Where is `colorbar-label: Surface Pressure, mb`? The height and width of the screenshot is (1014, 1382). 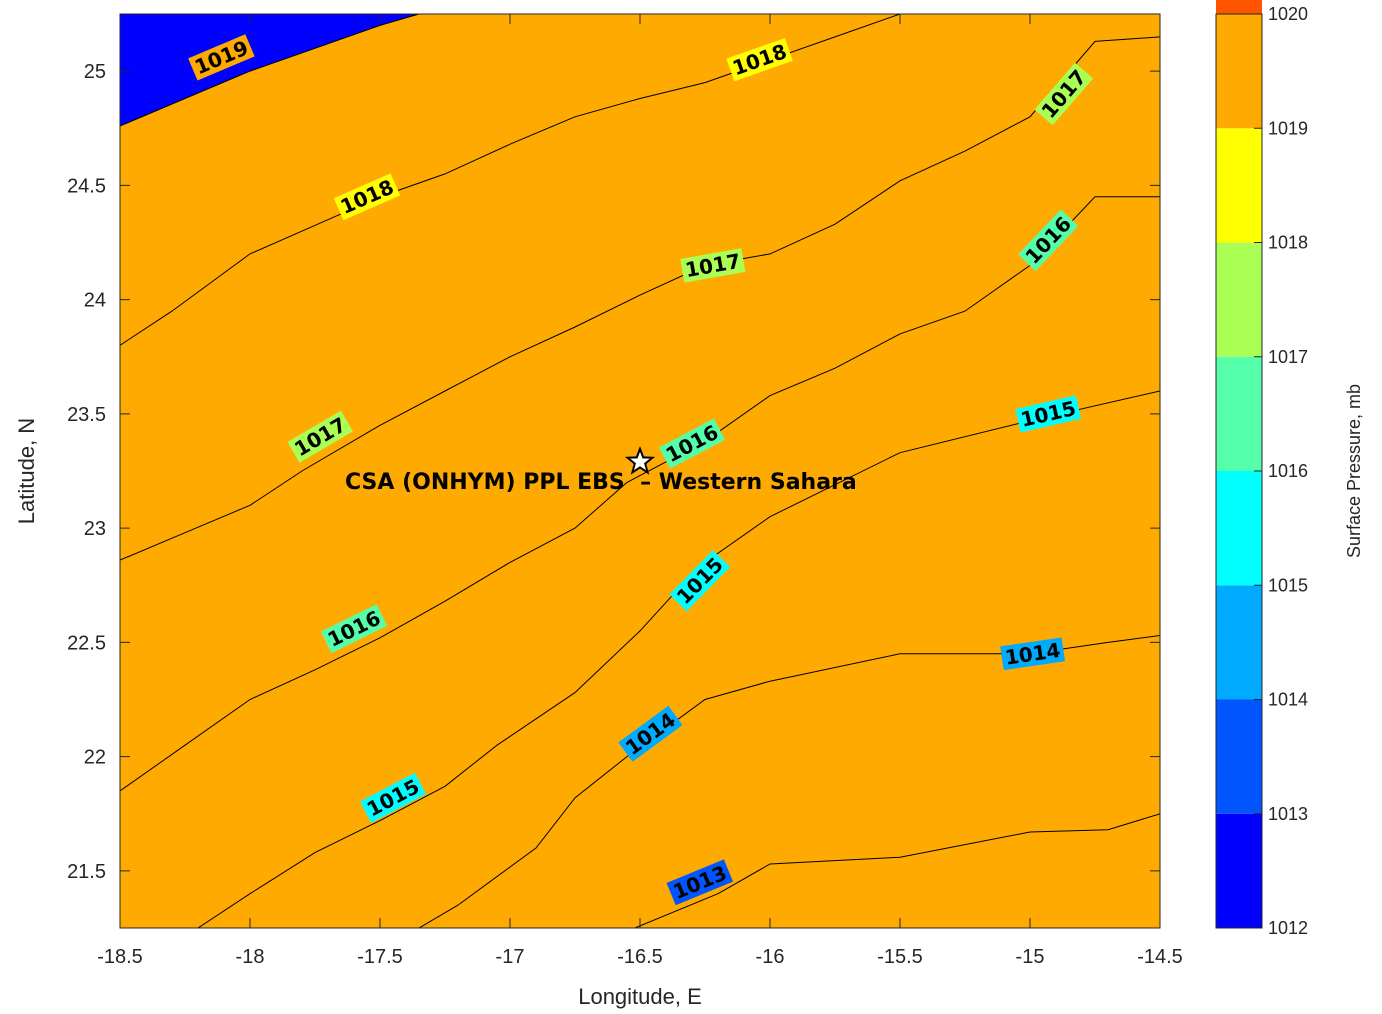
colorbar-label: Surface Pressure, mb is located at coordinates (1354, 471).